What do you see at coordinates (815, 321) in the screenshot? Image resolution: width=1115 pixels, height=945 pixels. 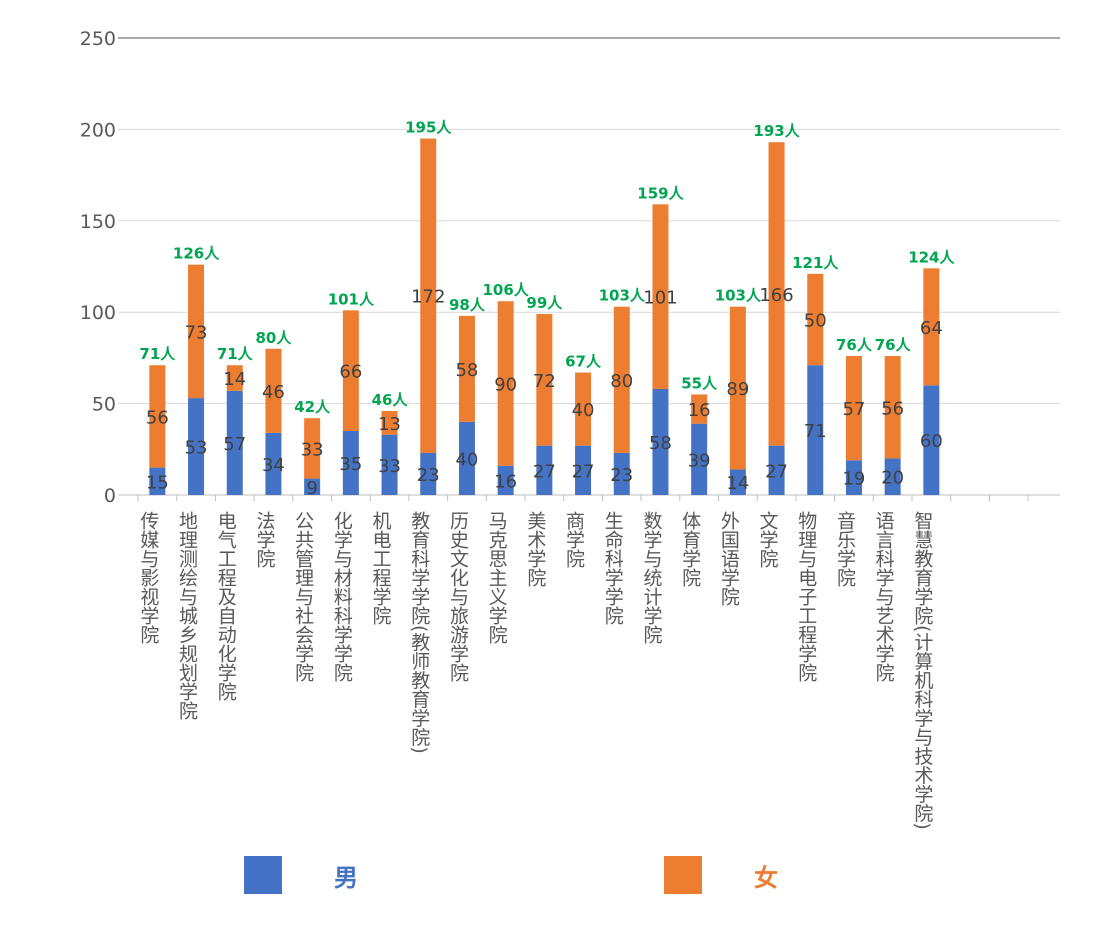 I see `data-label-female: 50` at bounding box center [815, 321].